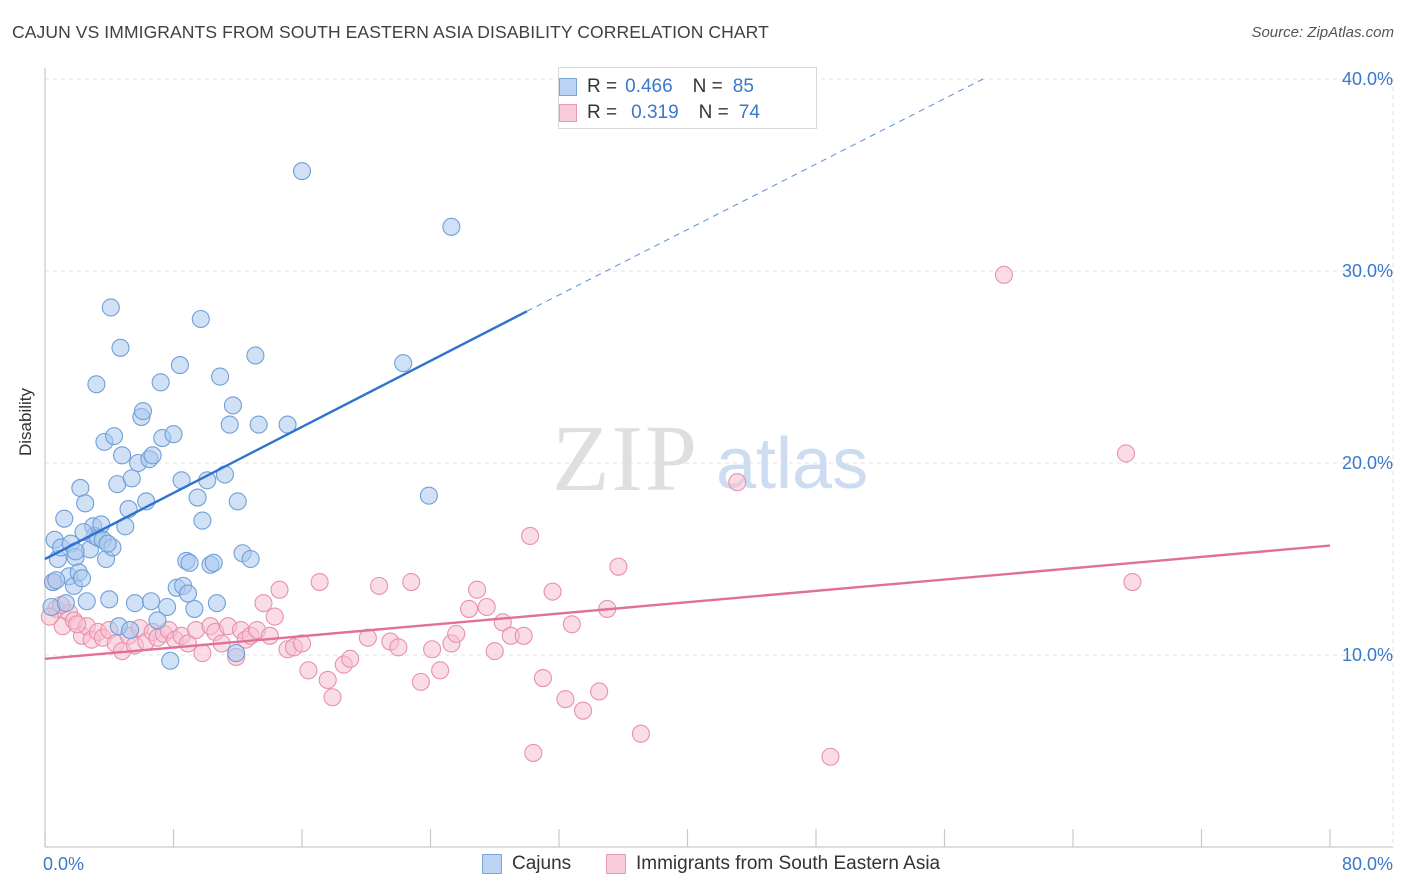  What do you see at coordinates (649, 86) in the screenshot?
I see `legend-r-value: 0.466` at bounding box center [649, 86].